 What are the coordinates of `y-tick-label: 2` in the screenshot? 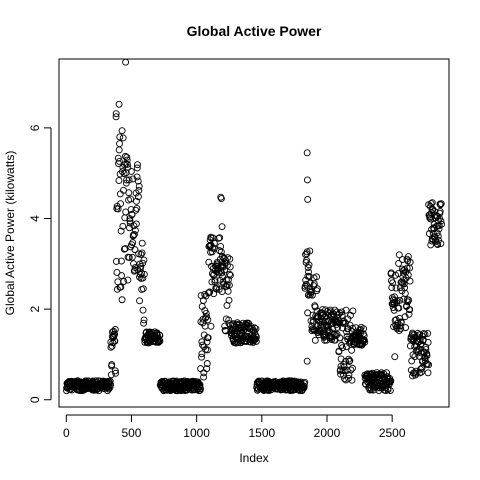 It's located at (35, 308).